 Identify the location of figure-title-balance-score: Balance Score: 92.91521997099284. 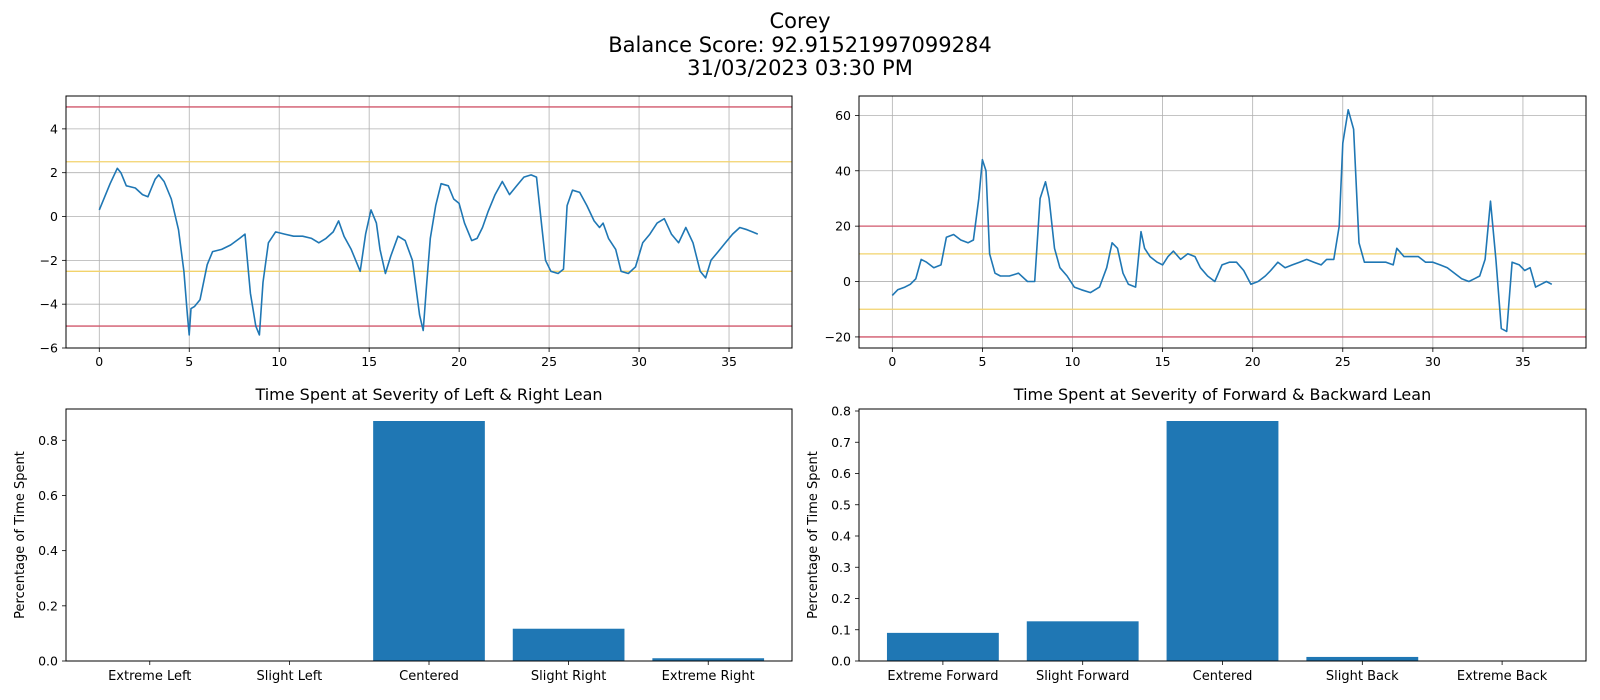
(800, 45).